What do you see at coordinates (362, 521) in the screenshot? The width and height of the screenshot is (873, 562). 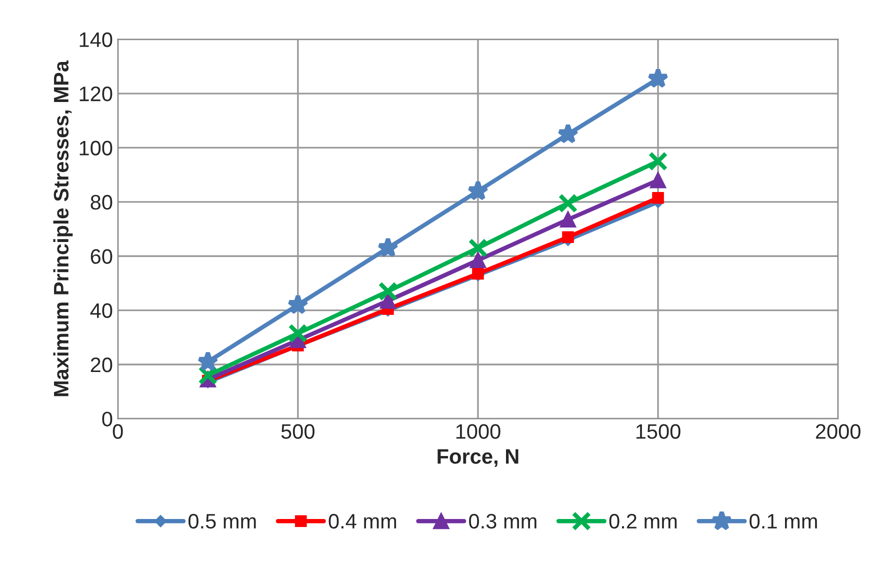 I see `legend-label: 0.4 mm` at bounding box center [362, 521].